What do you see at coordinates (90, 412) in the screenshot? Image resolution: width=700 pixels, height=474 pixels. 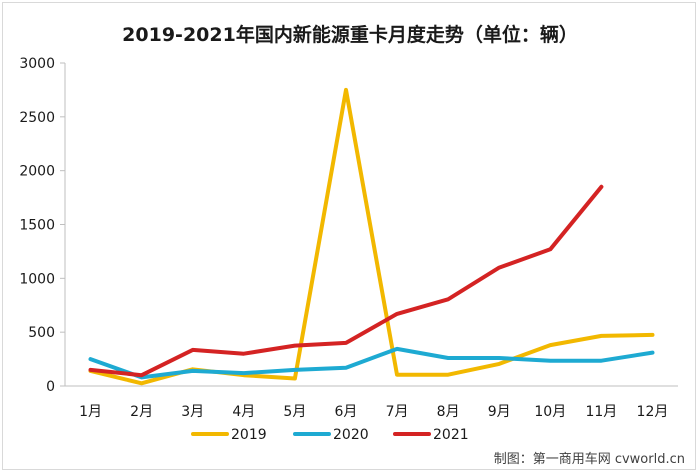 I see `x-tick-label: 1月` at bounding box center [90, 412].